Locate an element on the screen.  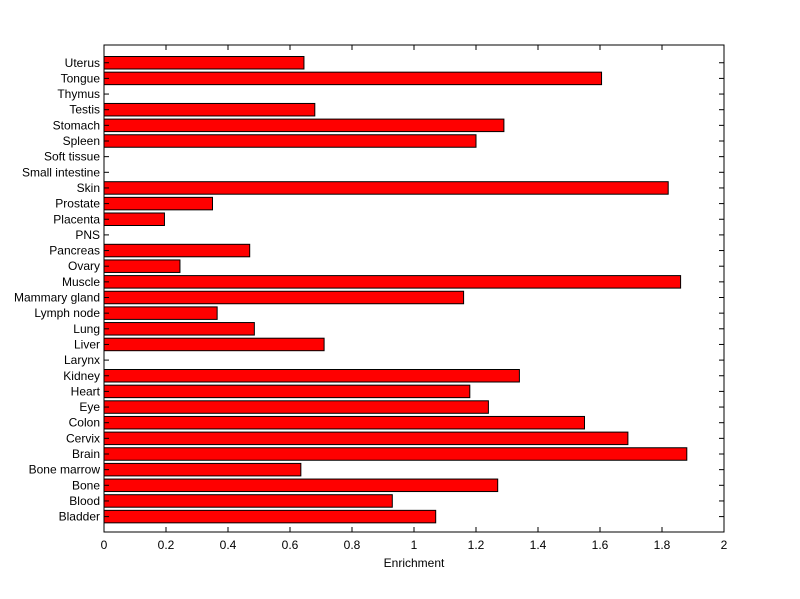
x-tick-label: 2 is located at coordinates (724, 545).